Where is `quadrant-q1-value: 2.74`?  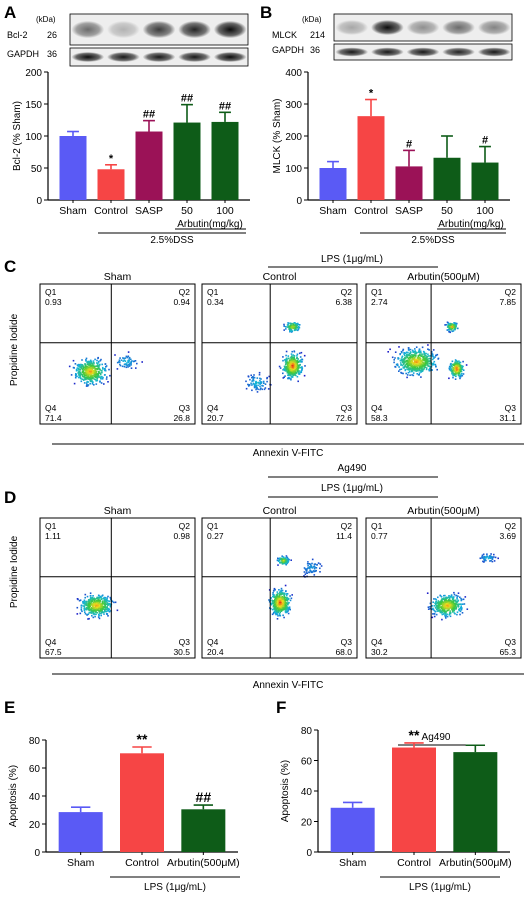
quadrant-q1-value: 2.74 is located at coordinates (379, 302).